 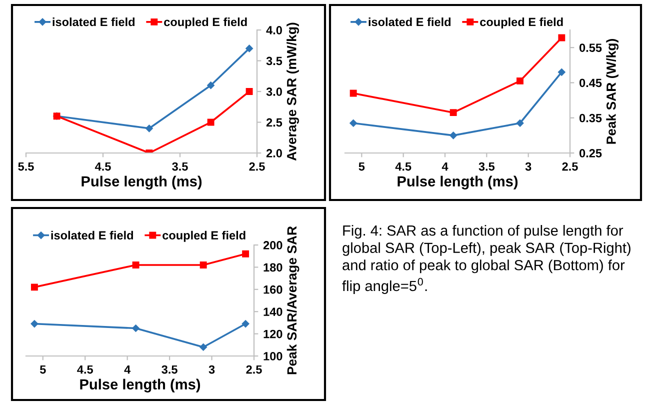 I want to click on y-tick-label: 120, so click(x=273, y=334).